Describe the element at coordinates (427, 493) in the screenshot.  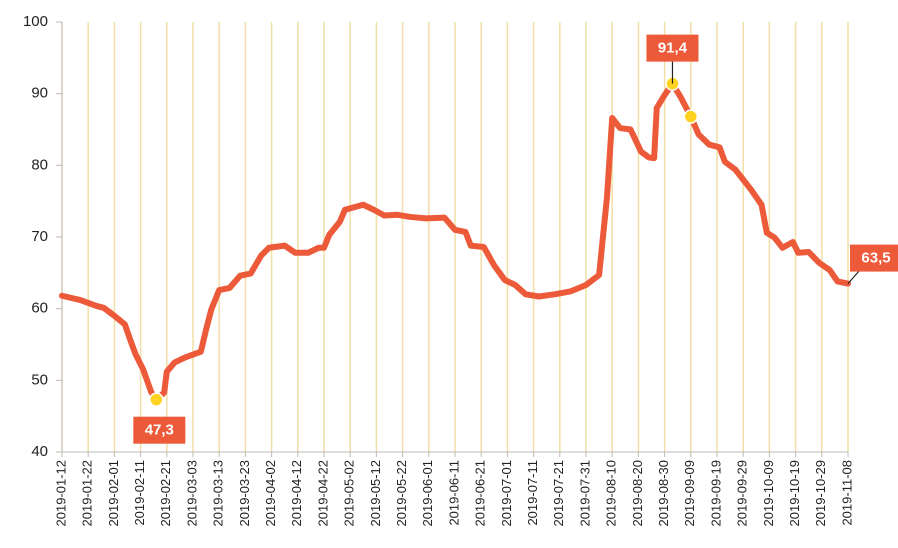
I see `x-tick-label: 2019-06-01` at that location.